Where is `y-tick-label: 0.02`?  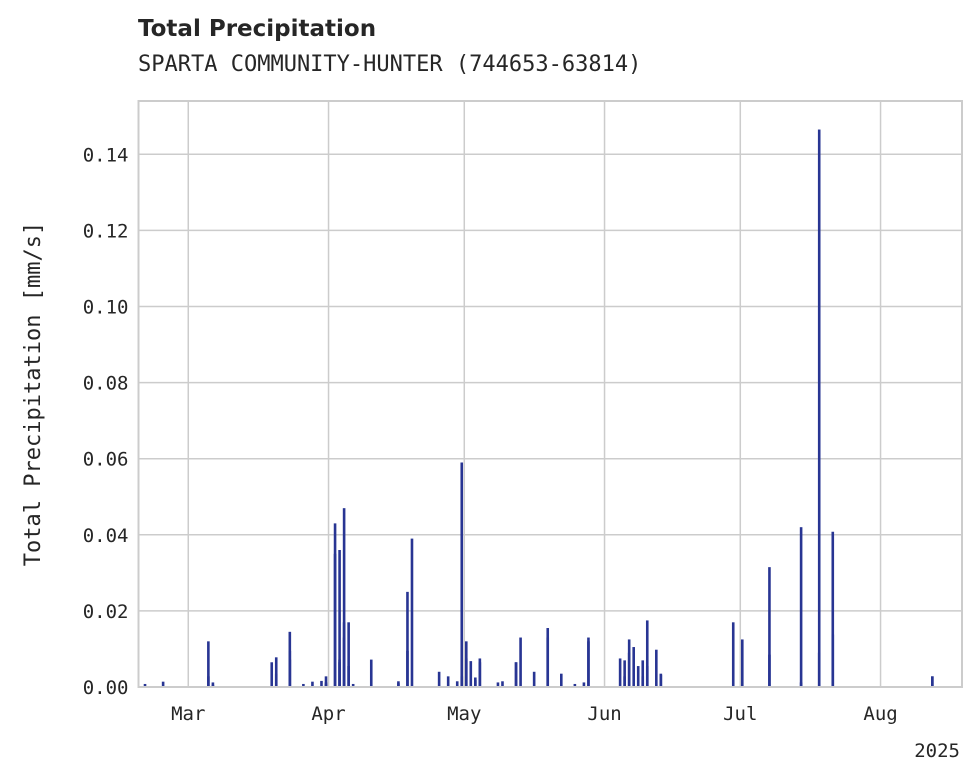 y-tick-label: 0.02 is located at coordinates (106, 612).